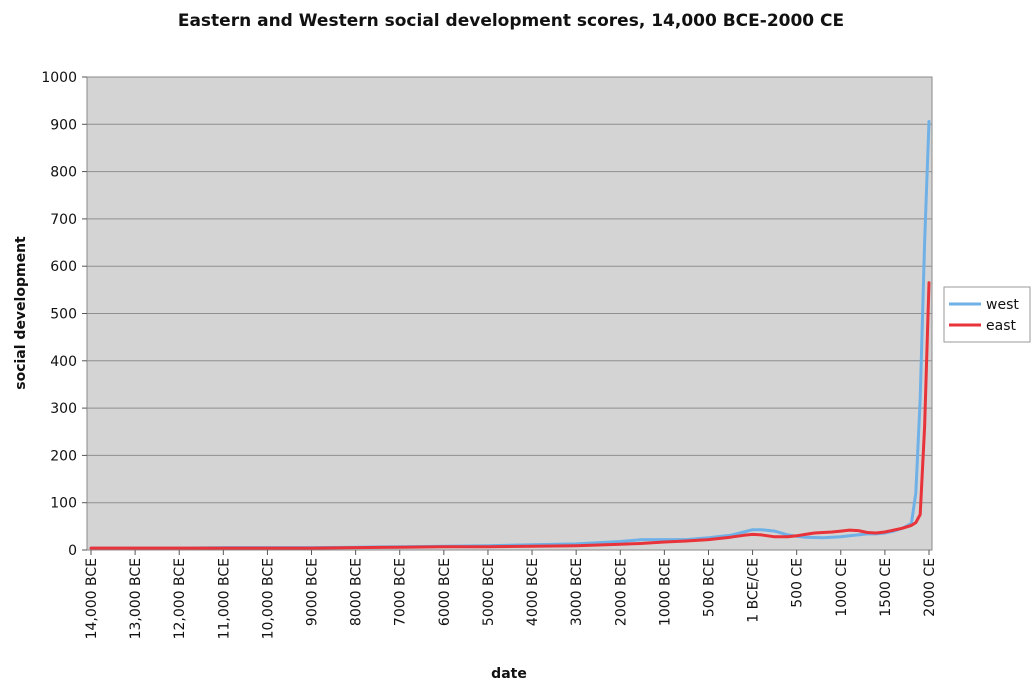 This screenshot has height=698, width=1035. Describe the element at coordinates (754, 590) in the screenshot. I see `x-tick-label: 1 BCE/CE` at that location.